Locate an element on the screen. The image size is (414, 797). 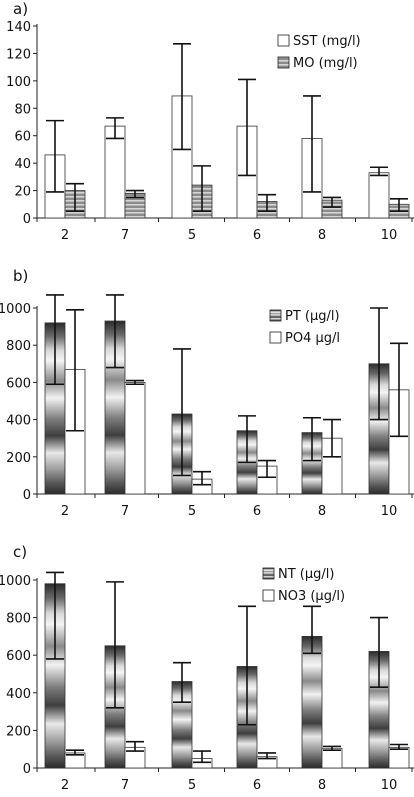
legend-label: PT (µg/l) is located at coordinates (312, 316).